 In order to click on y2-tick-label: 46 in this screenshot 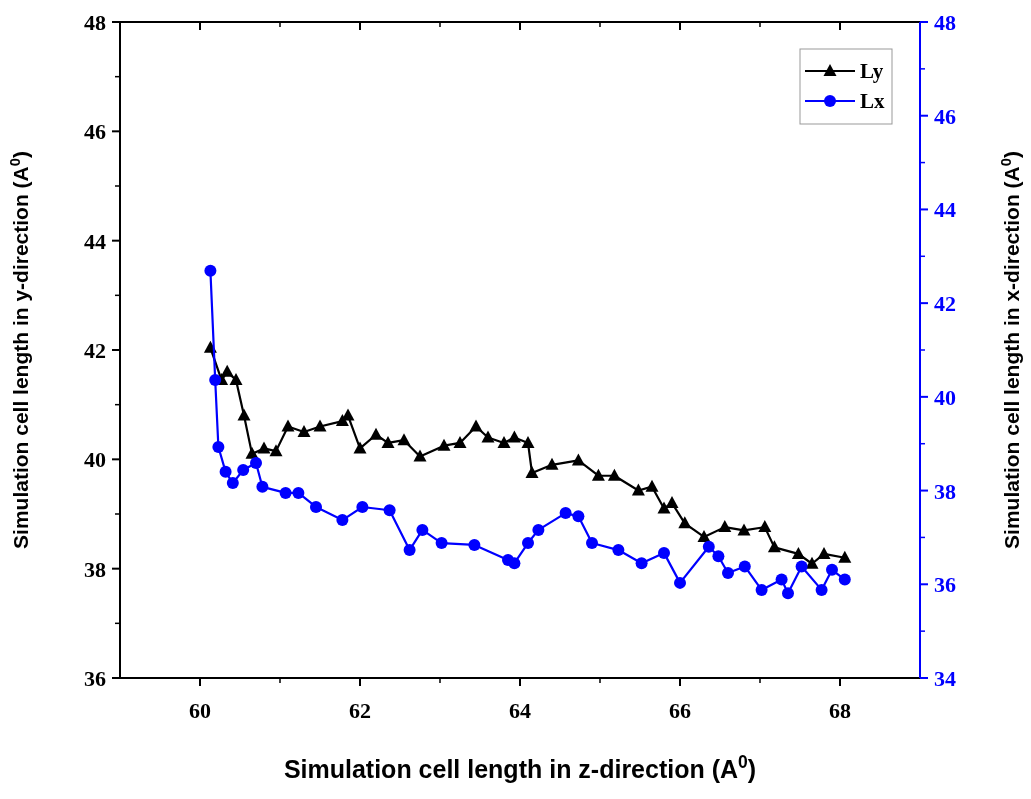, I will do `click(945, 116)`.